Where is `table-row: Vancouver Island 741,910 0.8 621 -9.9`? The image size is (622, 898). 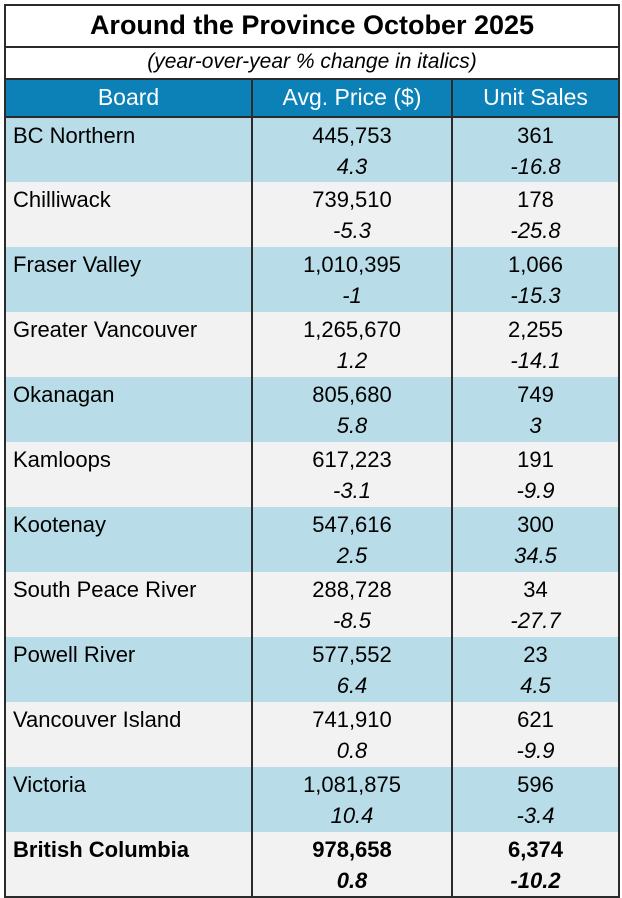
table-row: Vancouver Island 741,910 0.8 621 -9.9 is located at coordinates (312, 734).